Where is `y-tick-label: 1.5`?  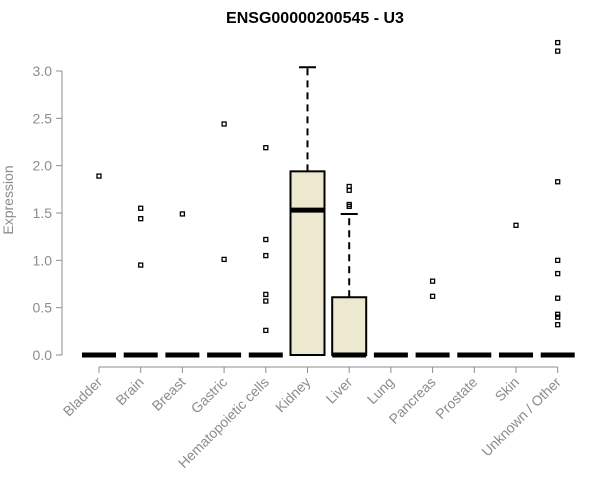
y-tick-label: 1.5 is located at coordinates (43, 213).